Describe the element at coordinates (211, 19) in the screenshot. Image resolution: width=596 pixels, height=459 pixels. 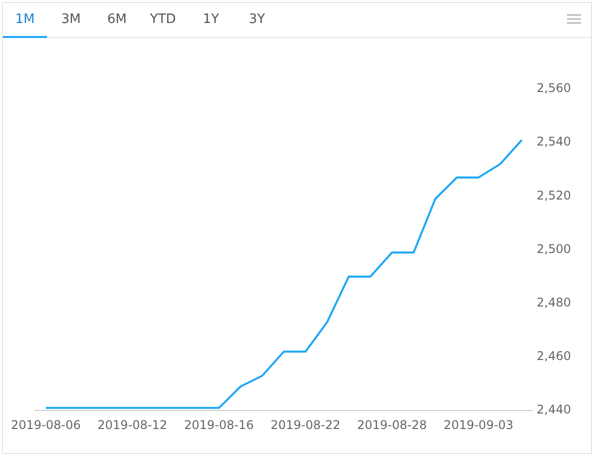
I see `text: 1Y` at that location.